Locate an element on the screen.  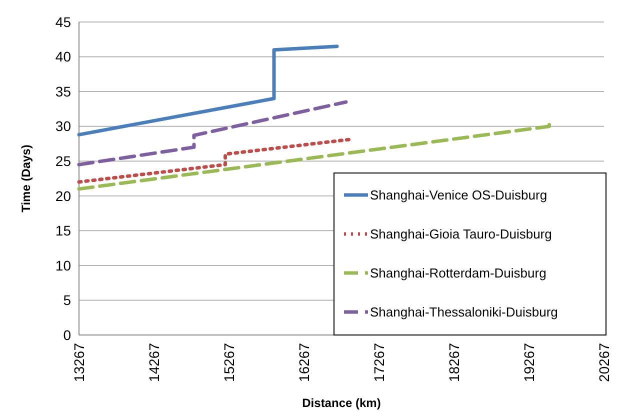
legend-label: Shanghai-Thessaloniki-Duisburg is located at coordinates (464, 312).